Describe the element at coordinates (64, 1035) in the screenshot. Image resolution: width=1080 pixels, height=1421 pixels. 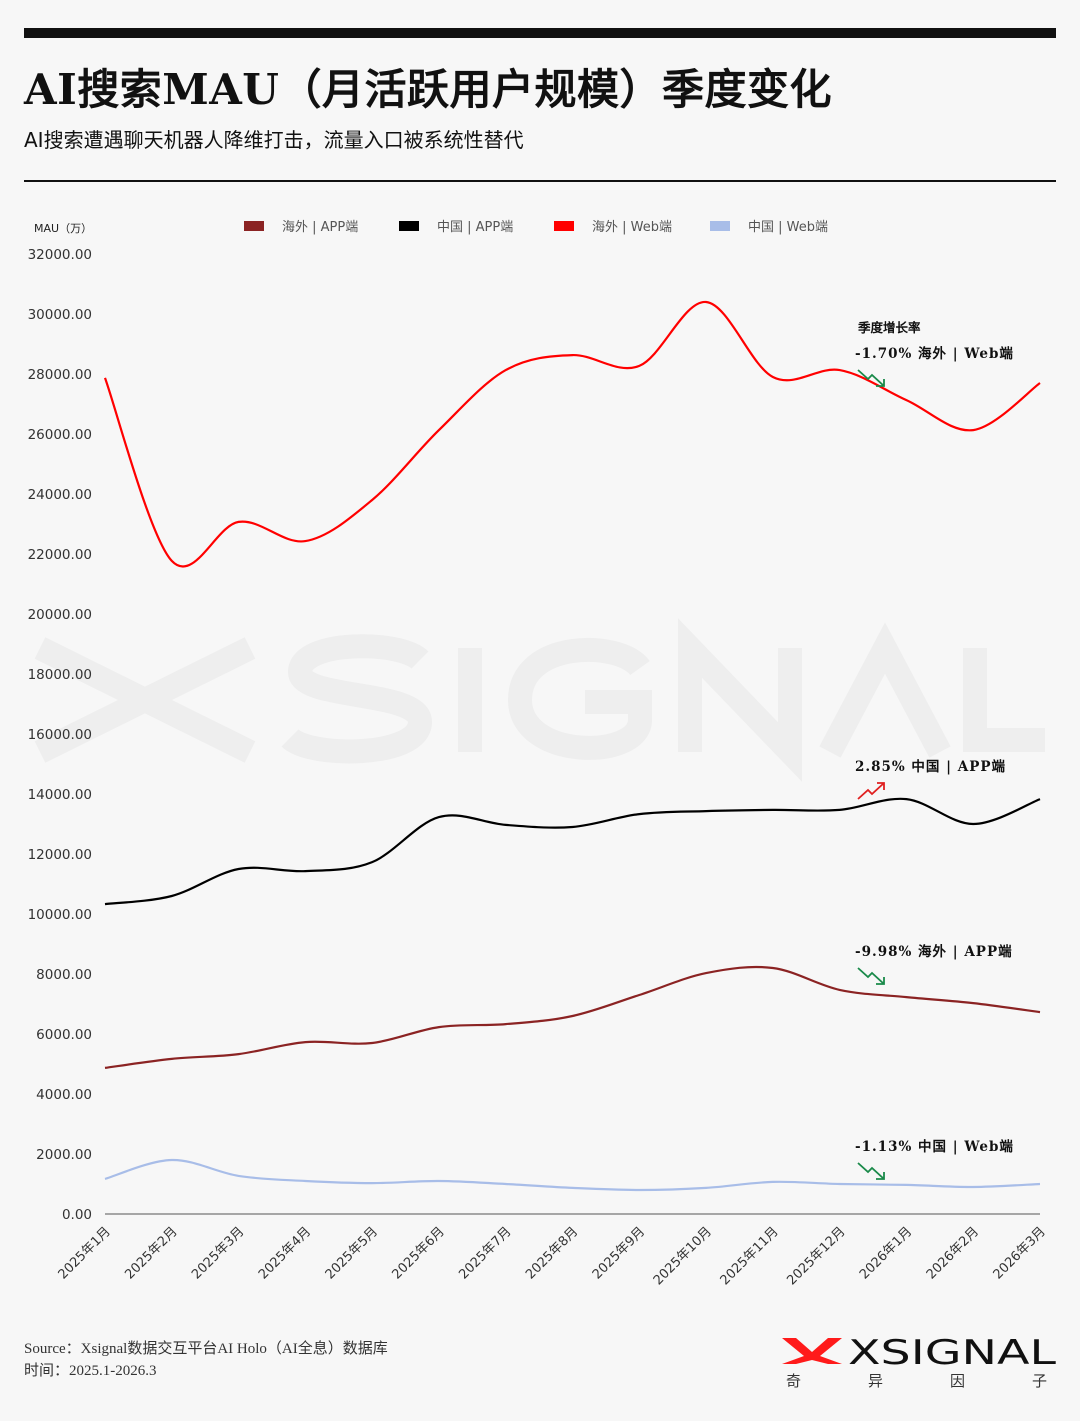
I see `y-tick-label: 6000.00` at that location.